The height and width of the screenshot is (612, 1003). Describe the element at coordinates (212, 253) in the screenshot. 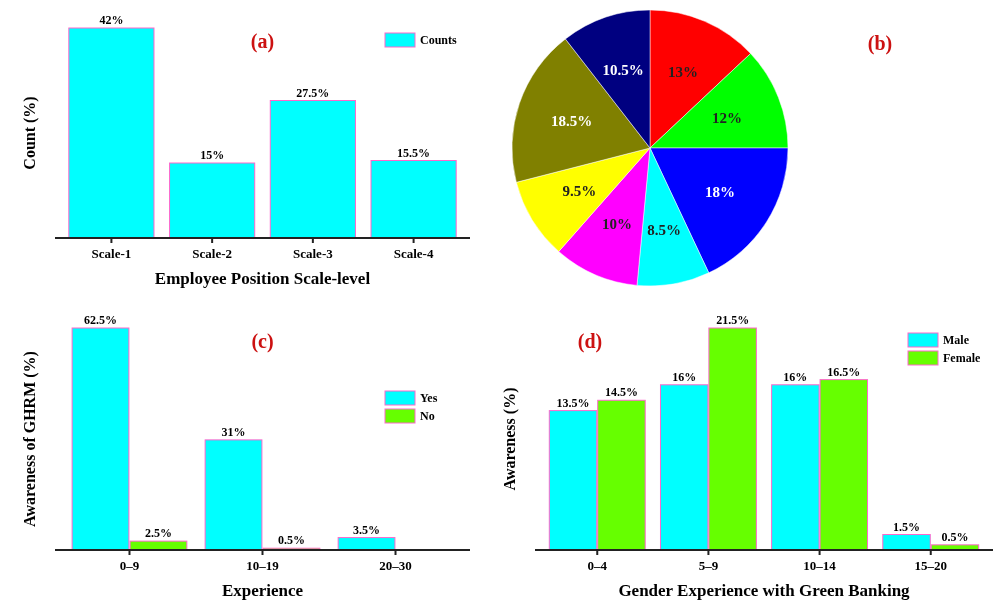

I see `x-tick-label: Scale-2` at that location.